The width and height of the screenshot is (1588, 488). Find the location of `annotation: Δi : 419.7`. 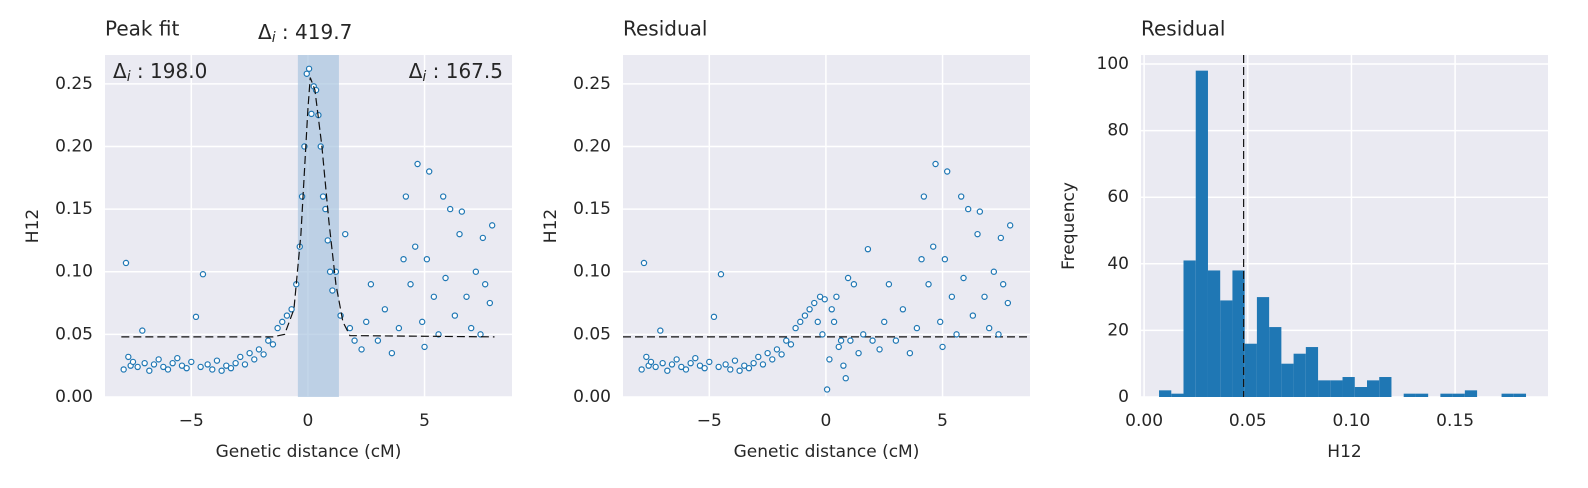

annotation: Δi : 419.7 is located at coordinates (305, 33).